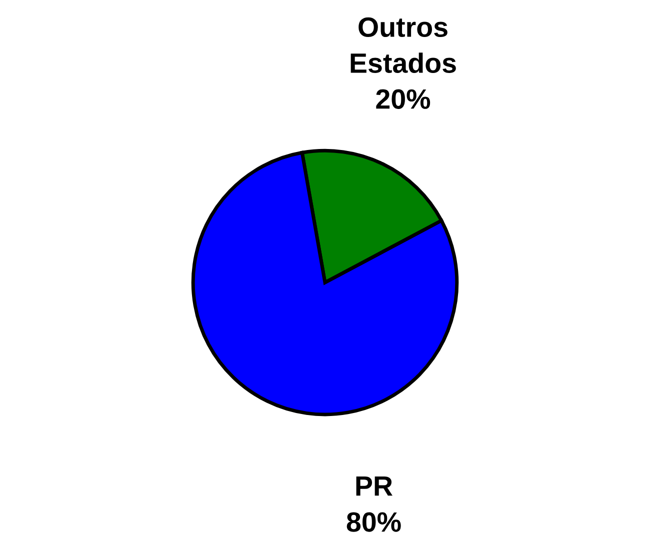 The width and height of the screenshot is (650, 554). I want to click on data-label: 80%, so click(373, 522).